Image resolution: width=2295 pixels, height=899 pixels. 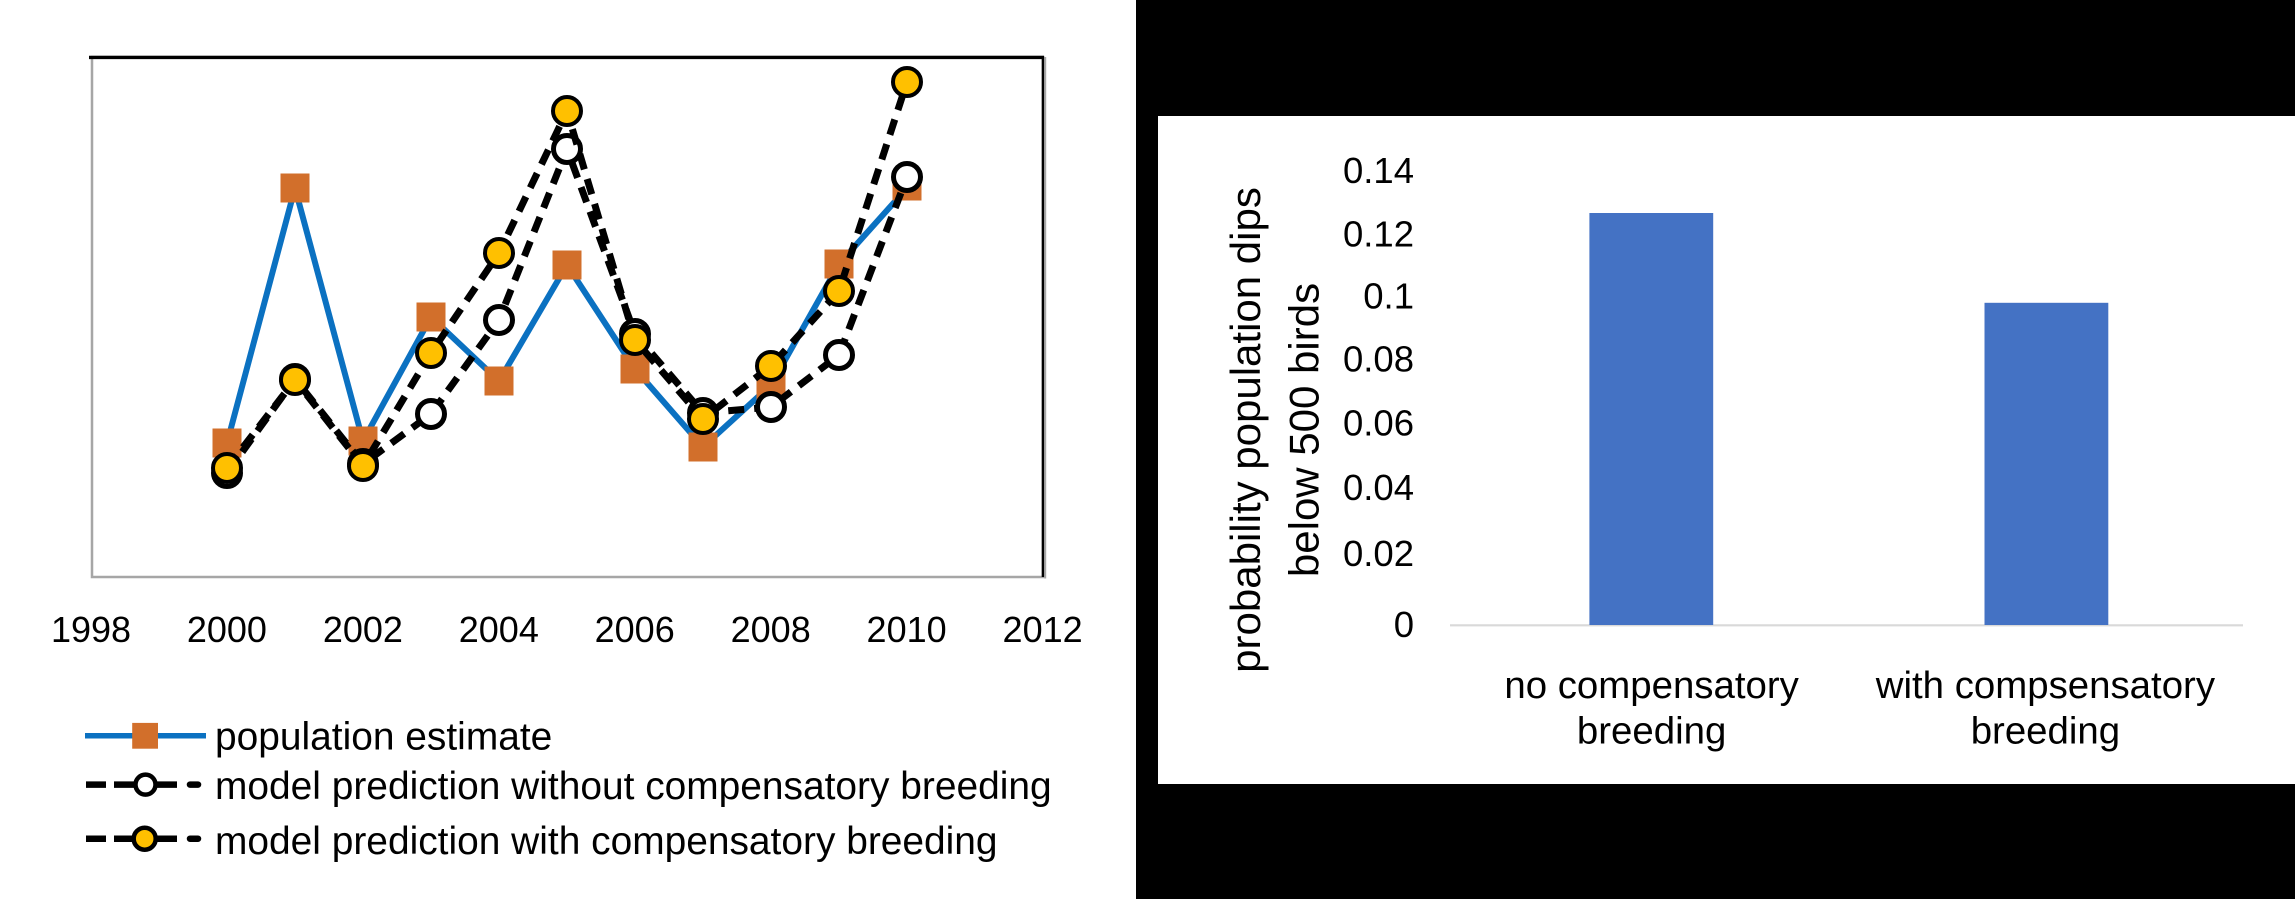 I want to click on svg-text: 2004, so click(x=499, y=629).